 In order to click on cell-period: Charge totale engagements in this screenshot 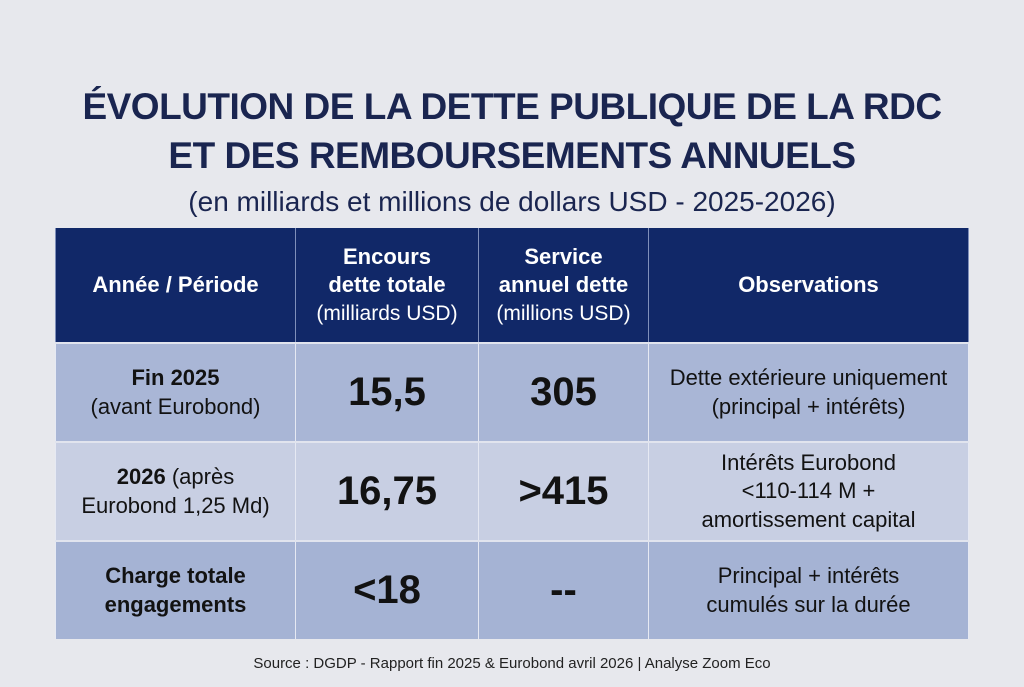, I will do `click(175, 589)`.